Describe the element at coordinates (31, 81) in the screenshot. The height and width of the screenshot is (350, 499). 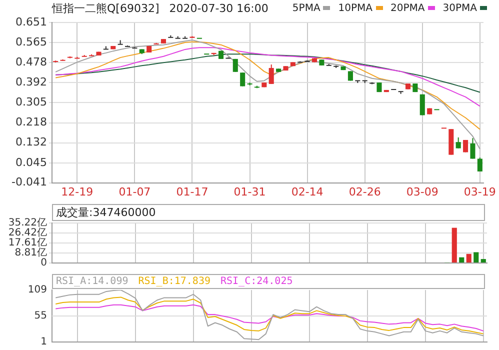
I see `y-tick-label: 0.392` at that location.